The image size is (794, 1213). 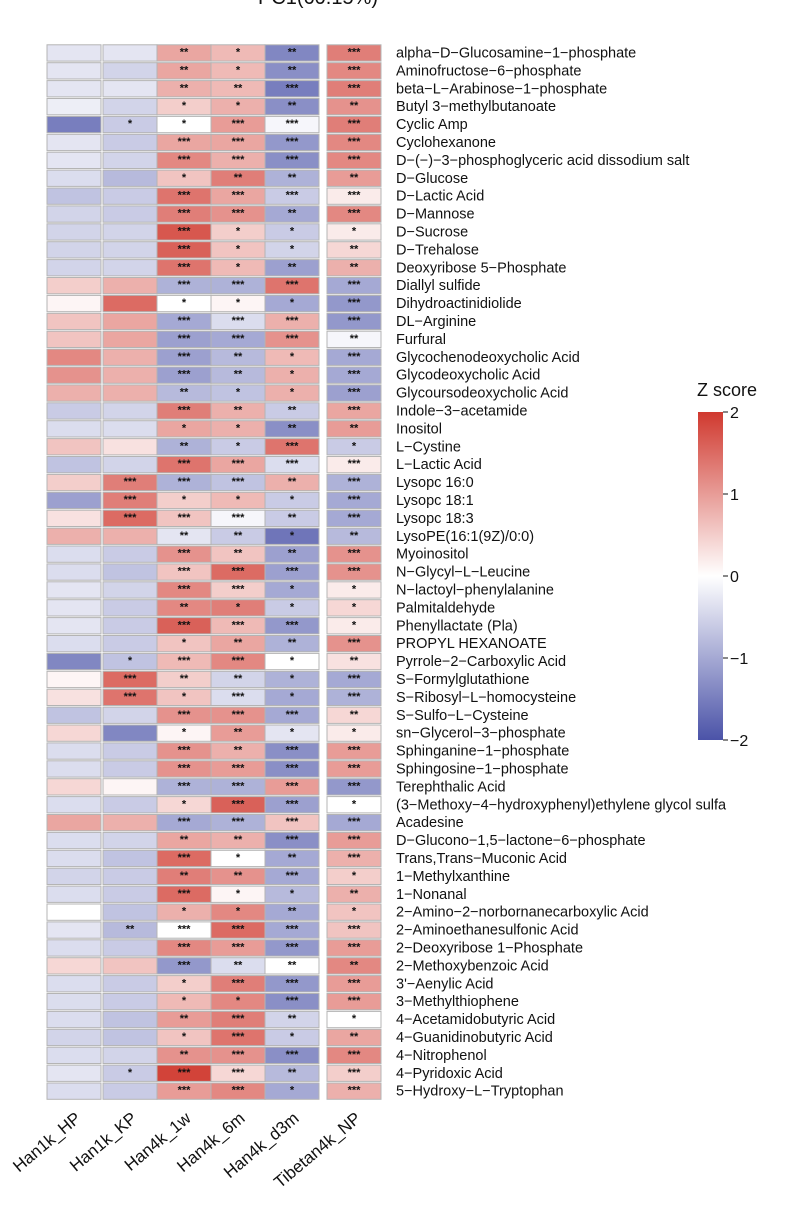 I want to click on row-label: Deoxyribose 5−Phosphate, so click(x=481, y=268).